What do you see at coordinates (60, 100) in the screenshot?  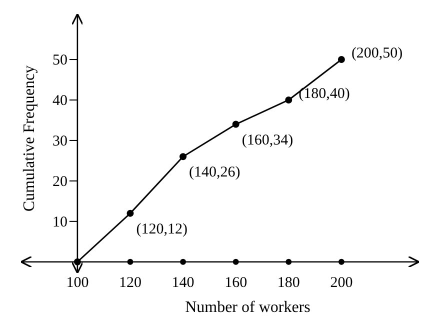 I see `y-tick-label: 40` at bounding box center [60, 100].